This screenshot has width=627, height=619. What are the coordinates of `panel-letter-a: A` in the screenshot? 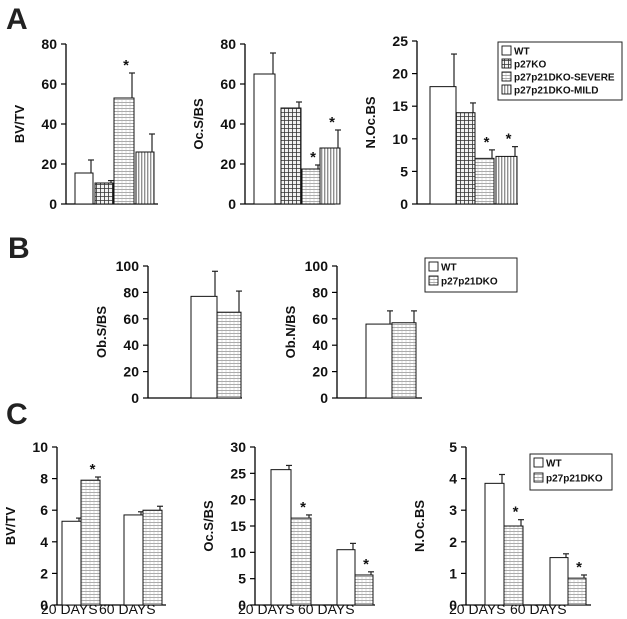 It's located at (17, 19).